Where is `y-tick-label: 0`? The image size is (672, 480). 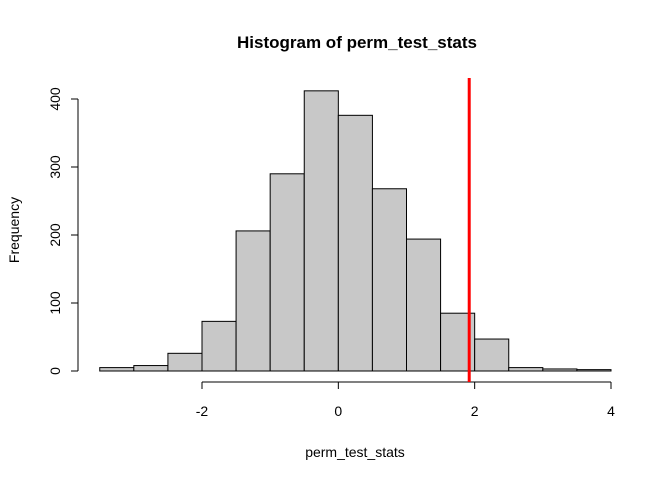
y-tick-label: 0 is located at coordinates (55, 371).